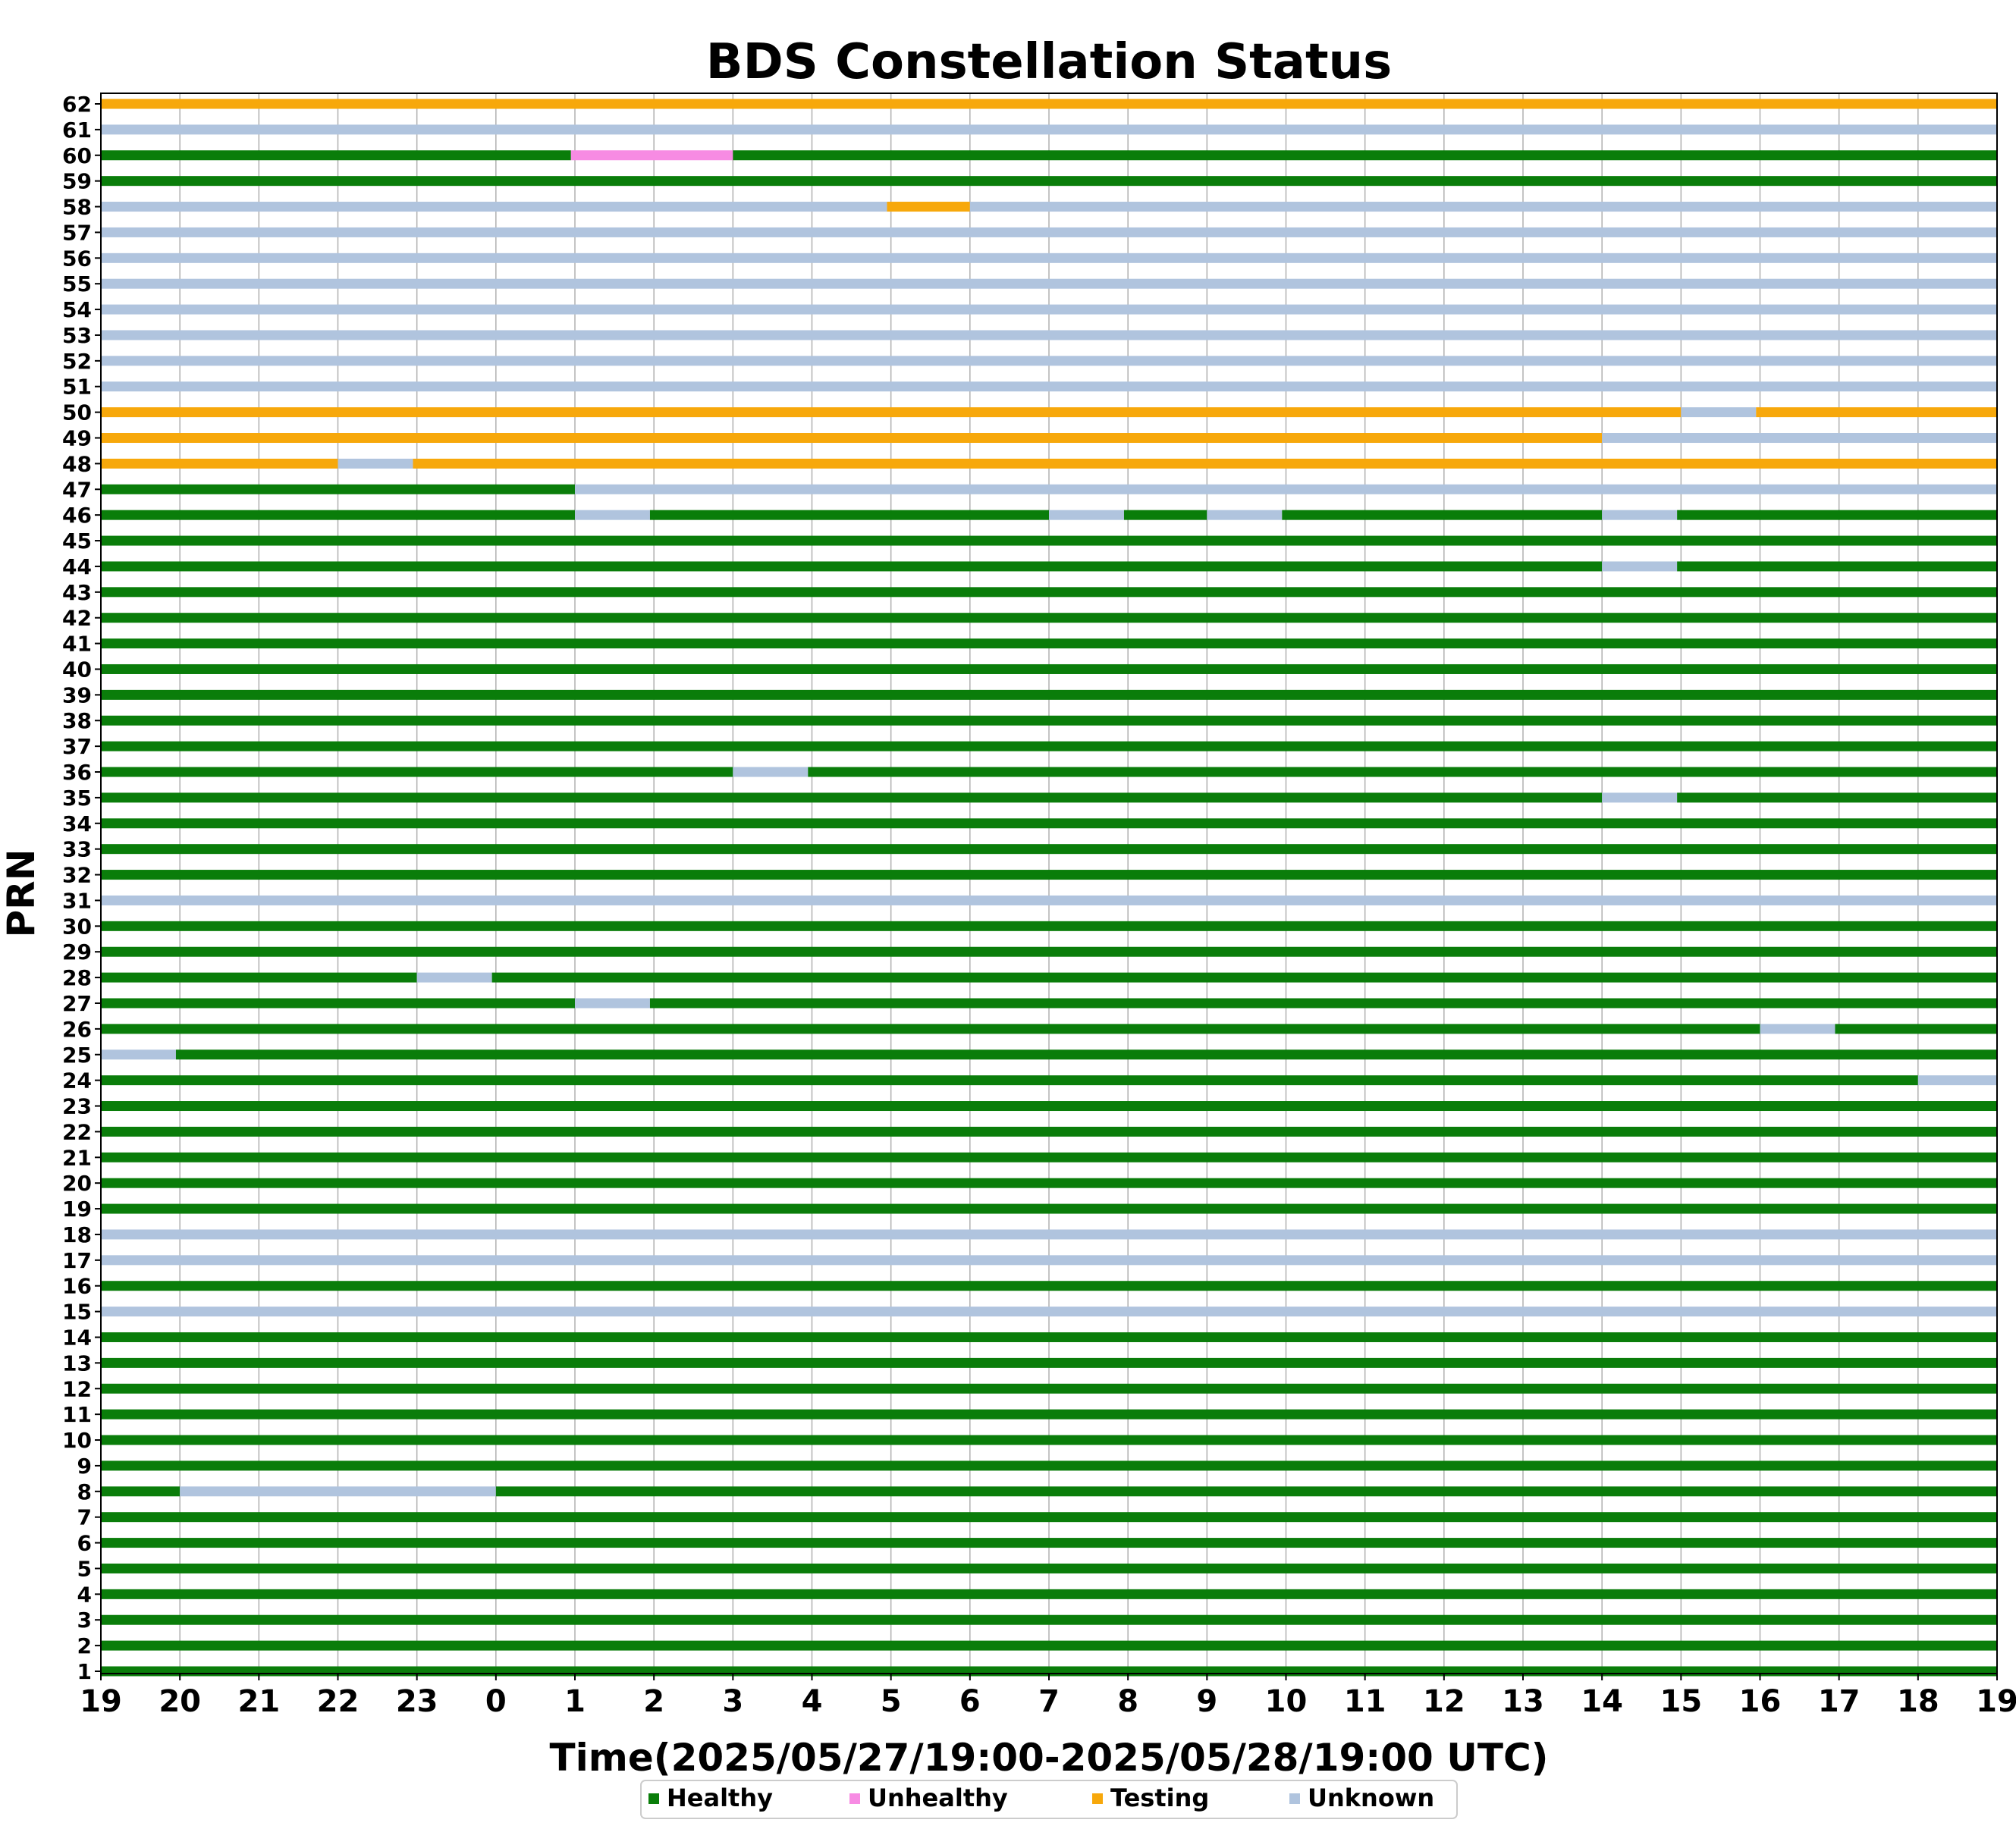  What do you see at coordinates (77, 849) in the screenshot?
I see `y-tick-label: 33` at bounding box center [77, 849].